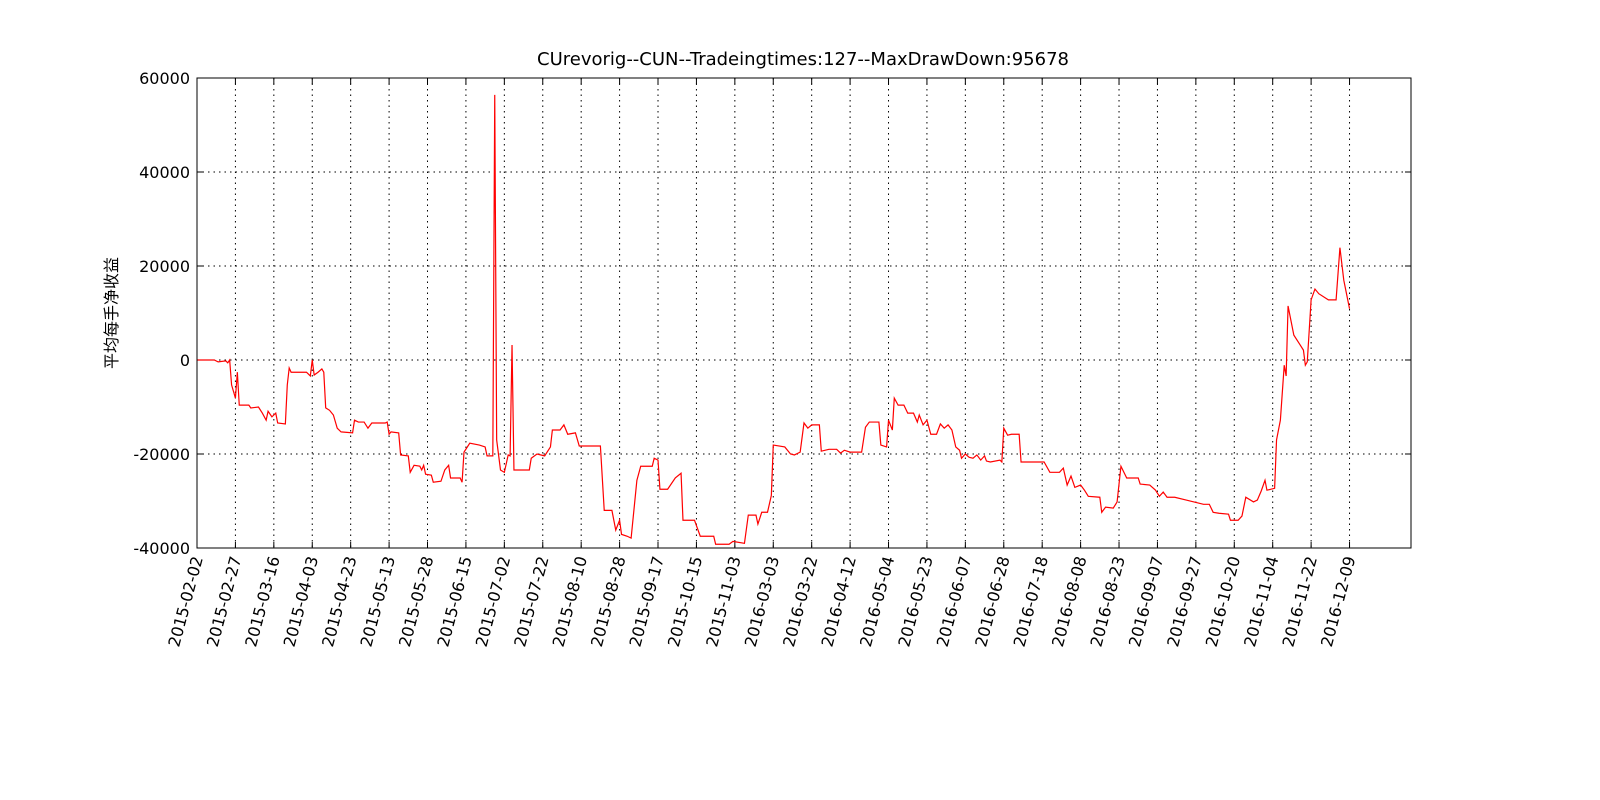 Image resolution: width=1600 pixels, height=800 pixels. What do you see at coordinates (164, 172) in the screenshot?
I see `y-tick-label: 40000` at bounding box center [164, 172].